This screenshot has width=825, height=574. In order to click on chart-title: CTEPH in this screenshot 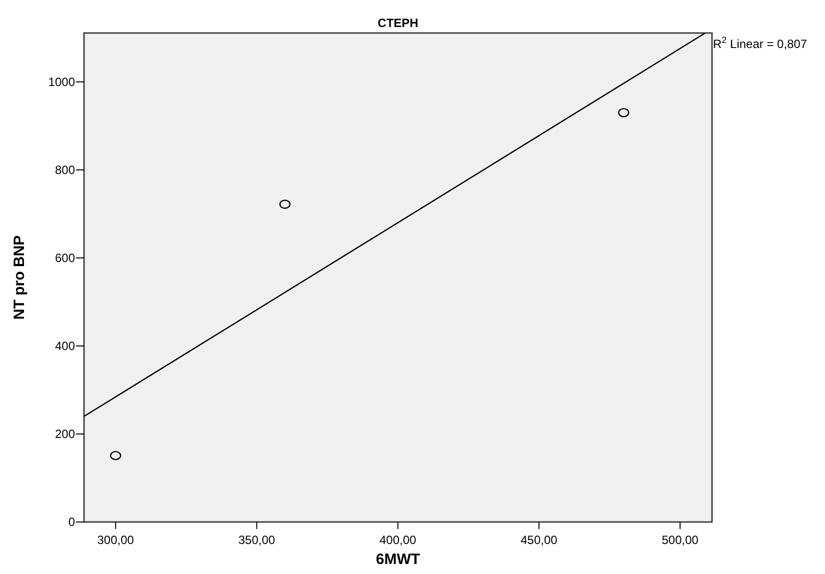, I will do `click(398, 23)`.